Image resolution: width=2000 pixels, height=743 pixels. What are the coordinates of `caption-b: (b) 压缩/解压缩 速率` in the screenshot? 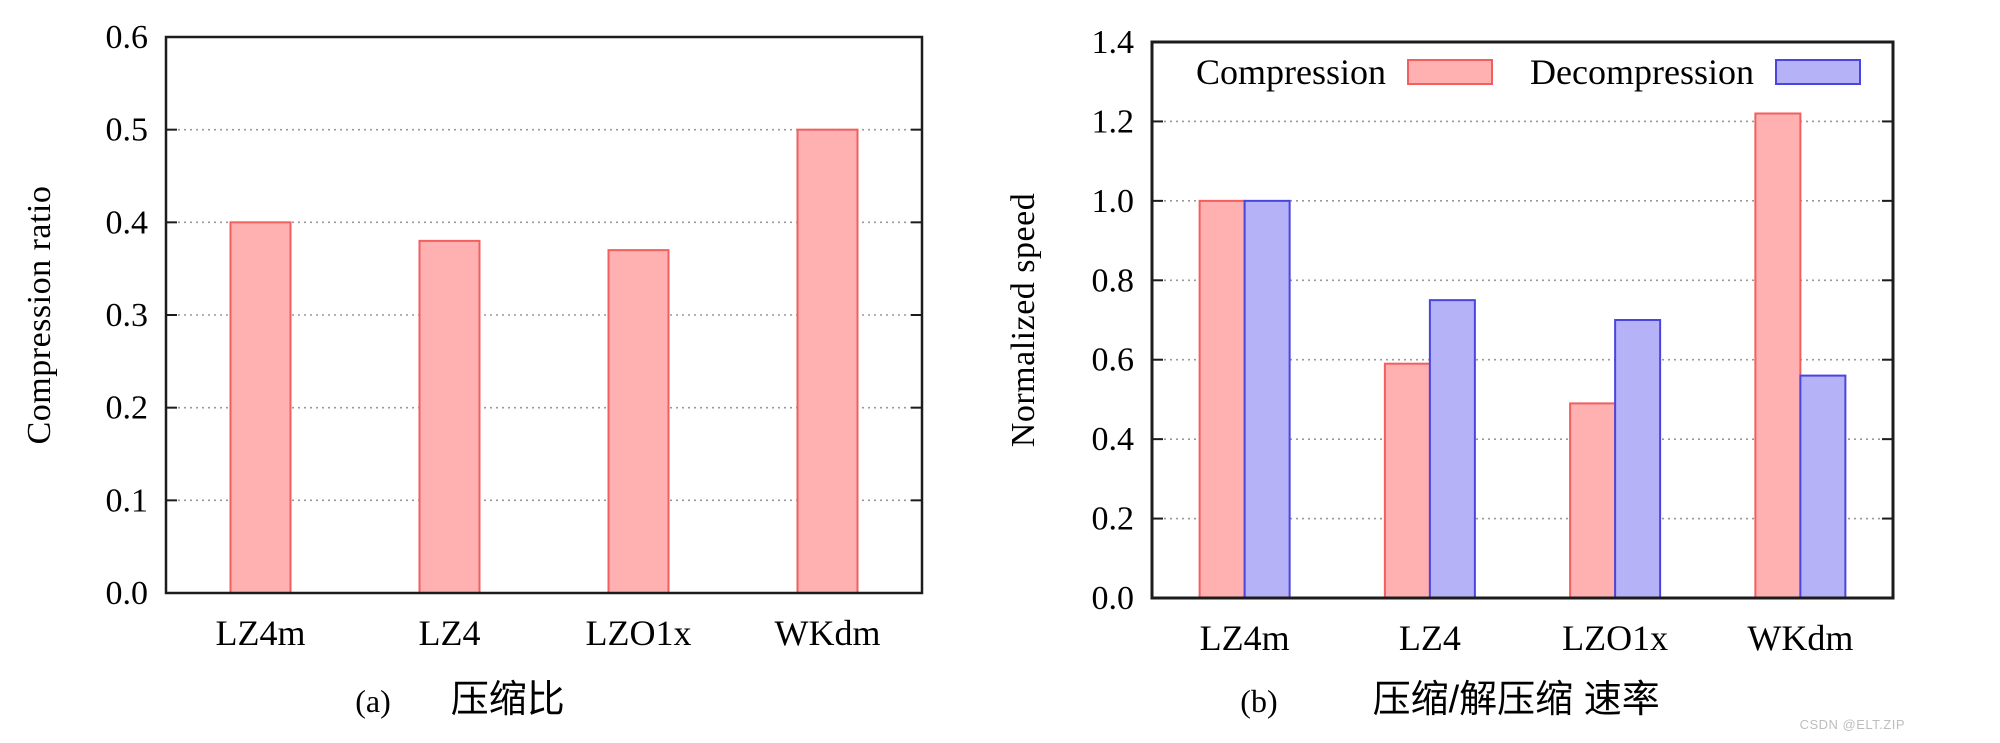 It's located at (1450, 700).